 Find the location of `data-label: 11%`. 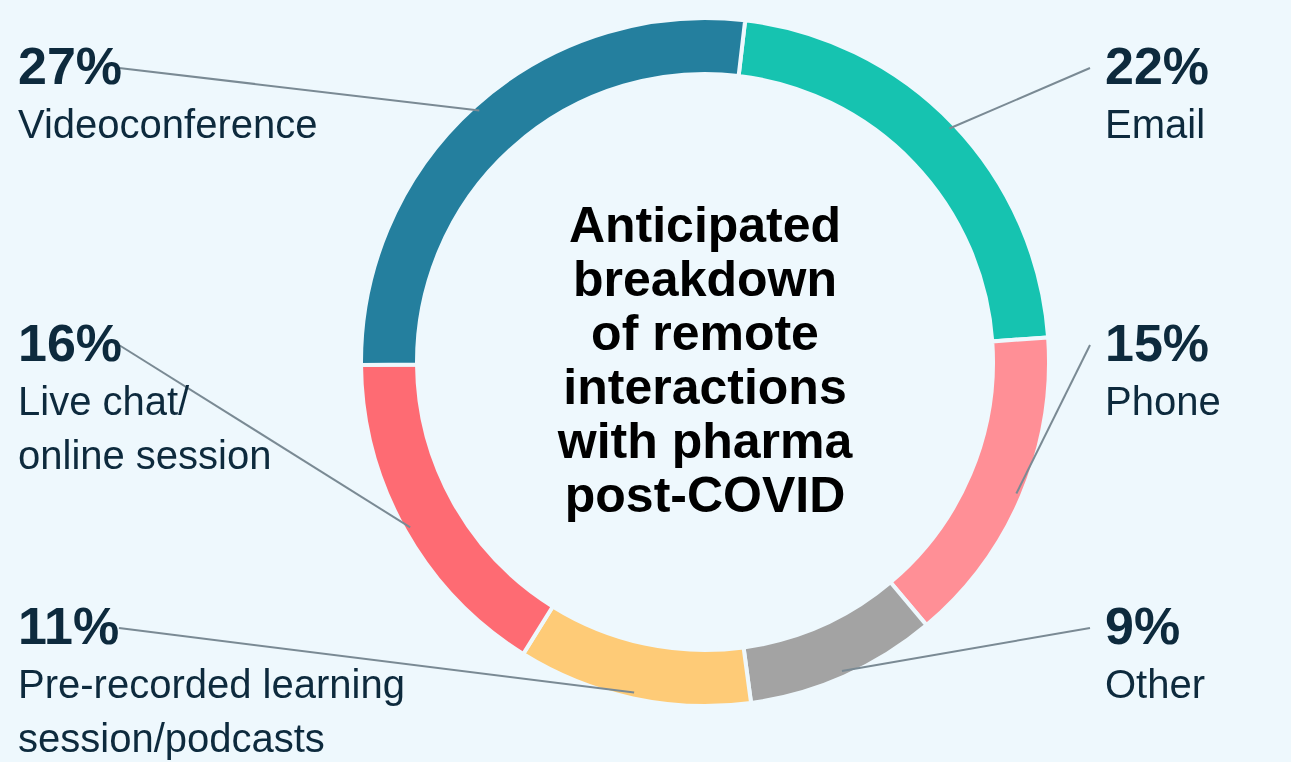

data-label: 11% is located at coordinates (69, 626).